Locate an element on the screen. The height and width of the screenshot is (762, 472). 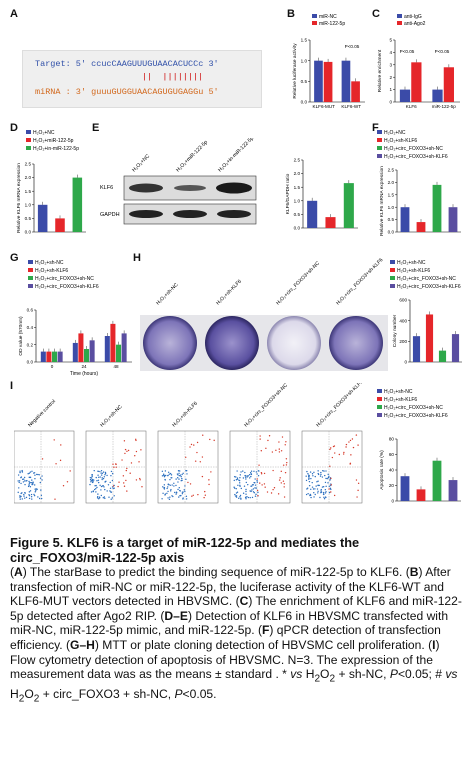
y-tick-label: 1.0 is located at coordinates (297, 200).